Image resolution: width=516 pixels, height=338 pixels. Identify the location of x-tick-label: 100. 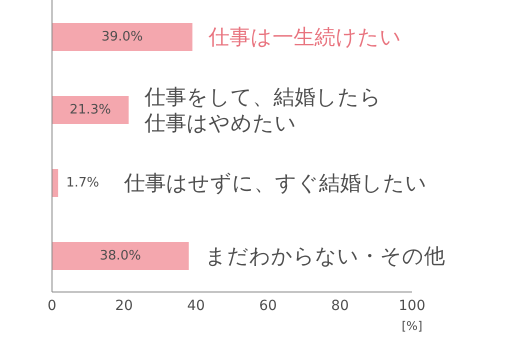
(412, 306).